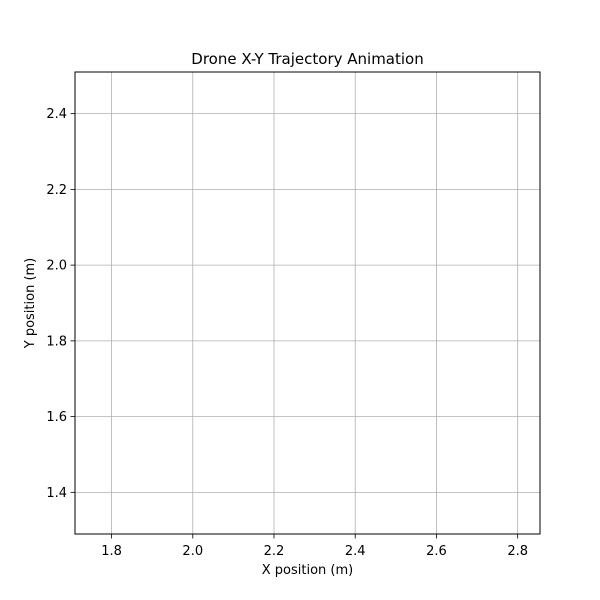  Describe the element at coordinates (60, 304) in the screenshot. I see `y-axis: 1.4 1.6 1.8 2.0 2.2 2.4` at that location.